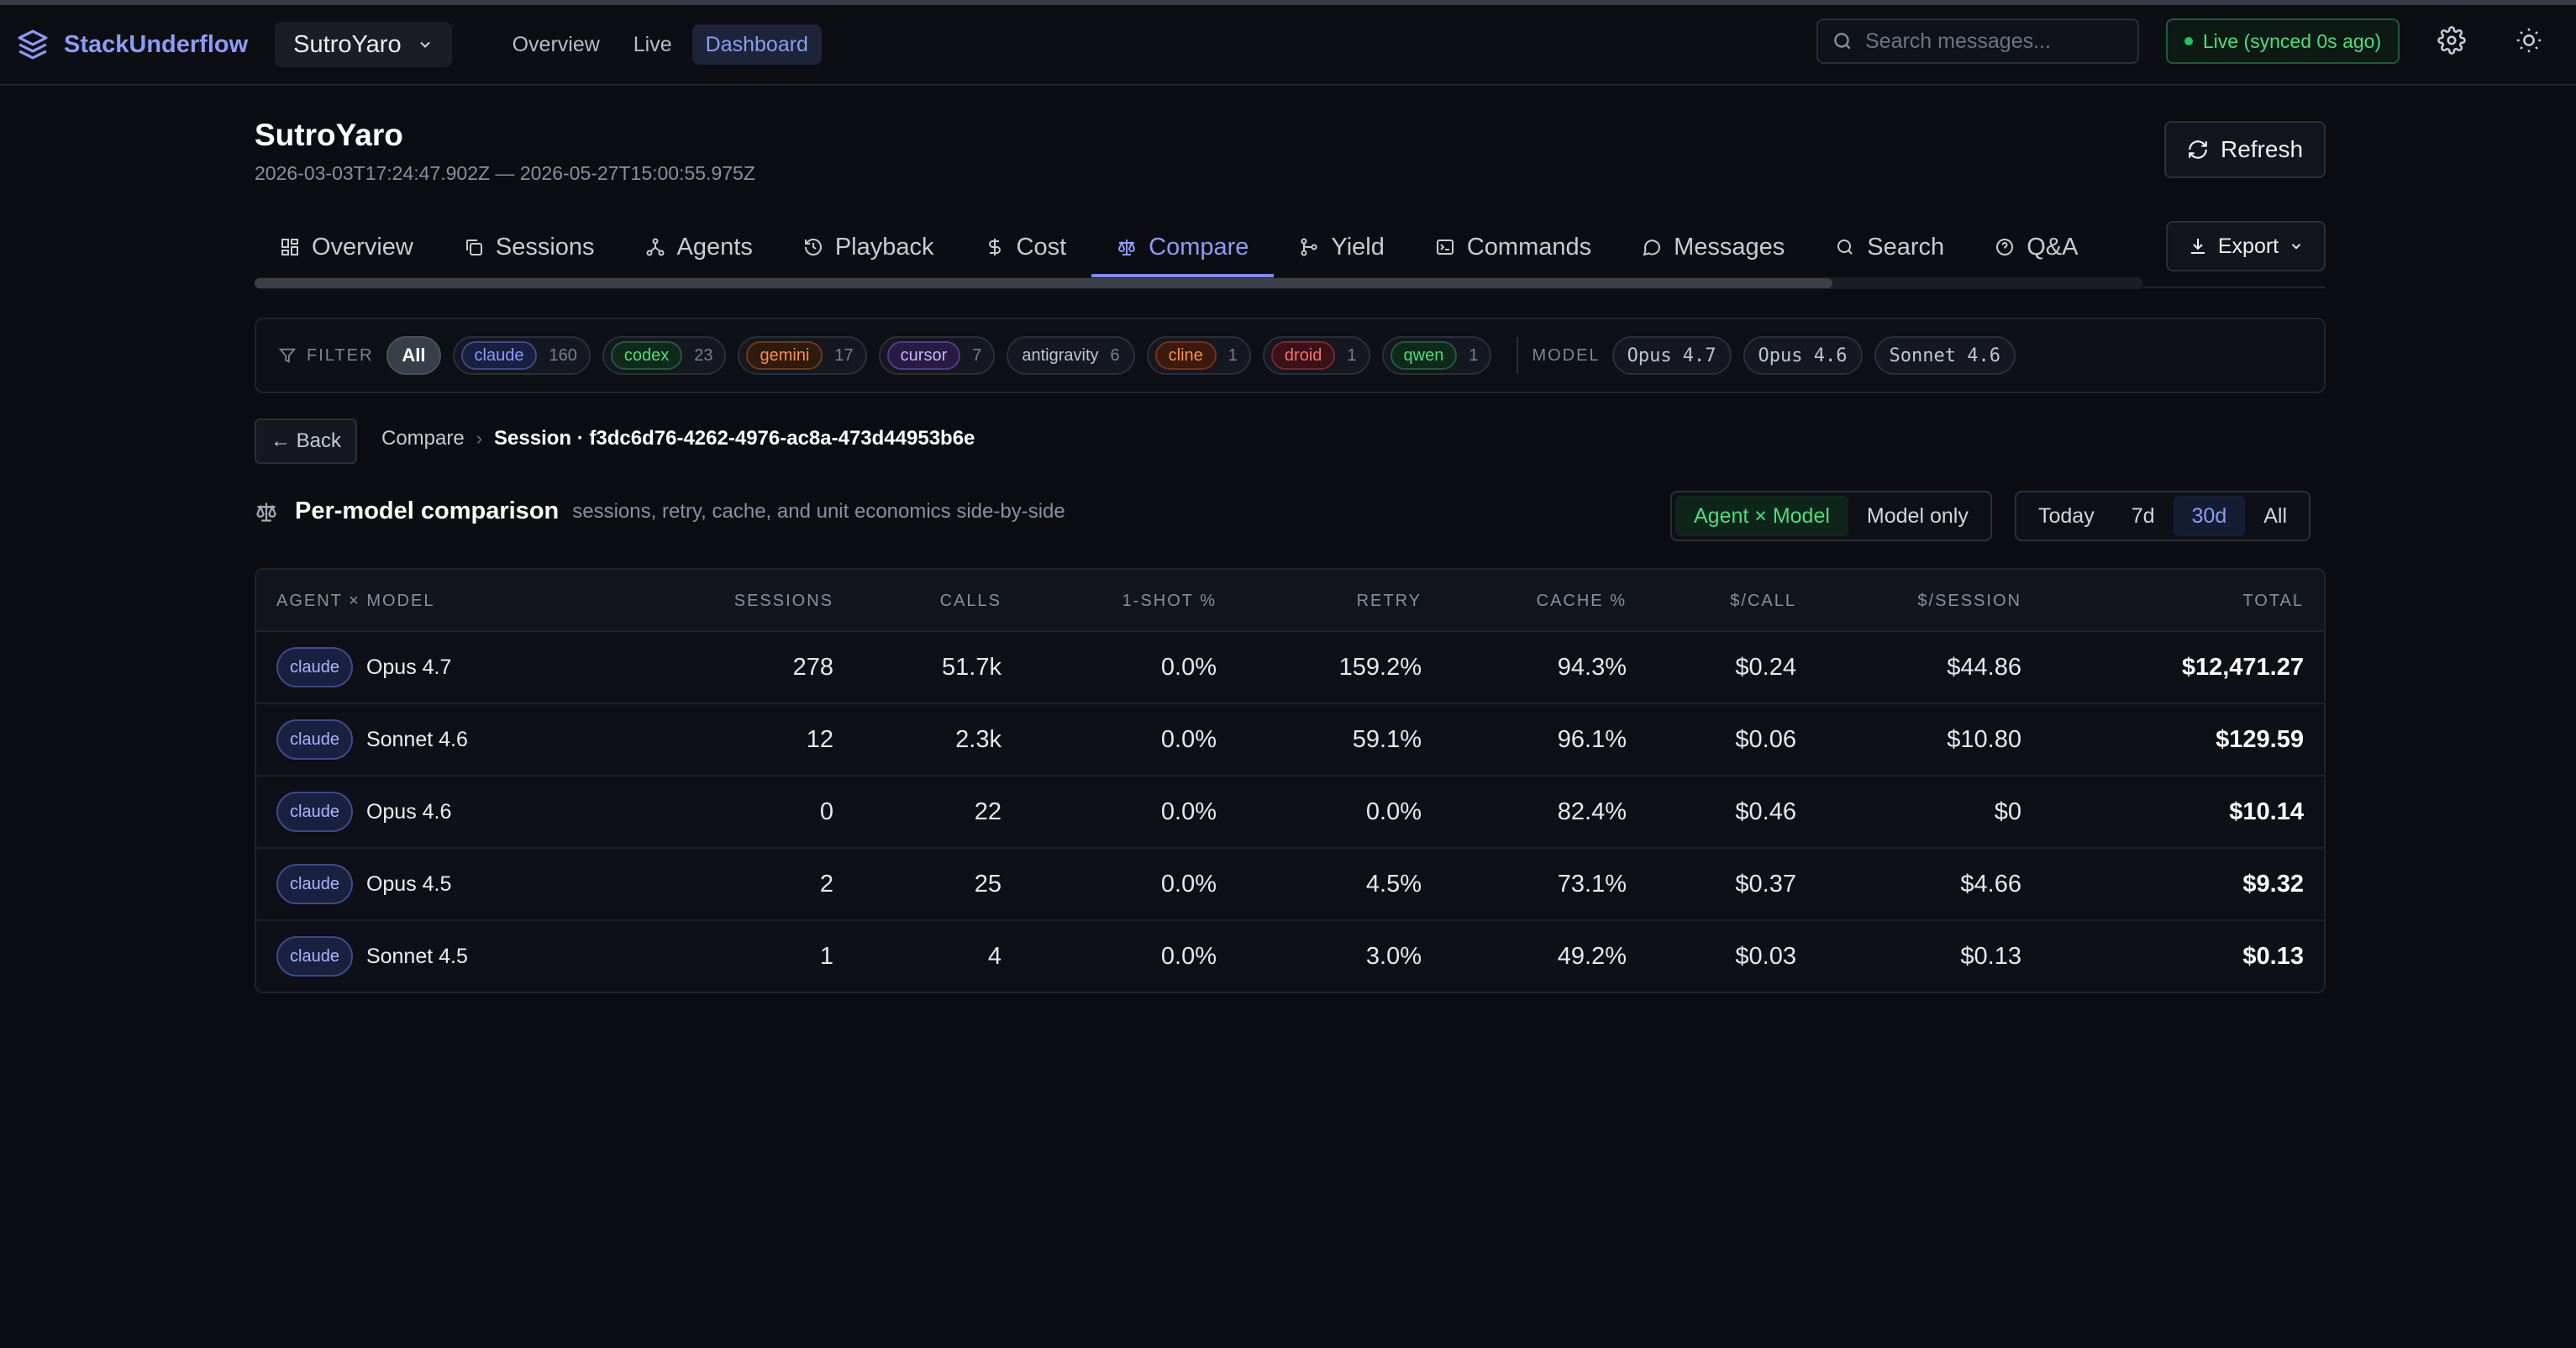  I want to click on agent-chip-count: 160, so click(563, 355).